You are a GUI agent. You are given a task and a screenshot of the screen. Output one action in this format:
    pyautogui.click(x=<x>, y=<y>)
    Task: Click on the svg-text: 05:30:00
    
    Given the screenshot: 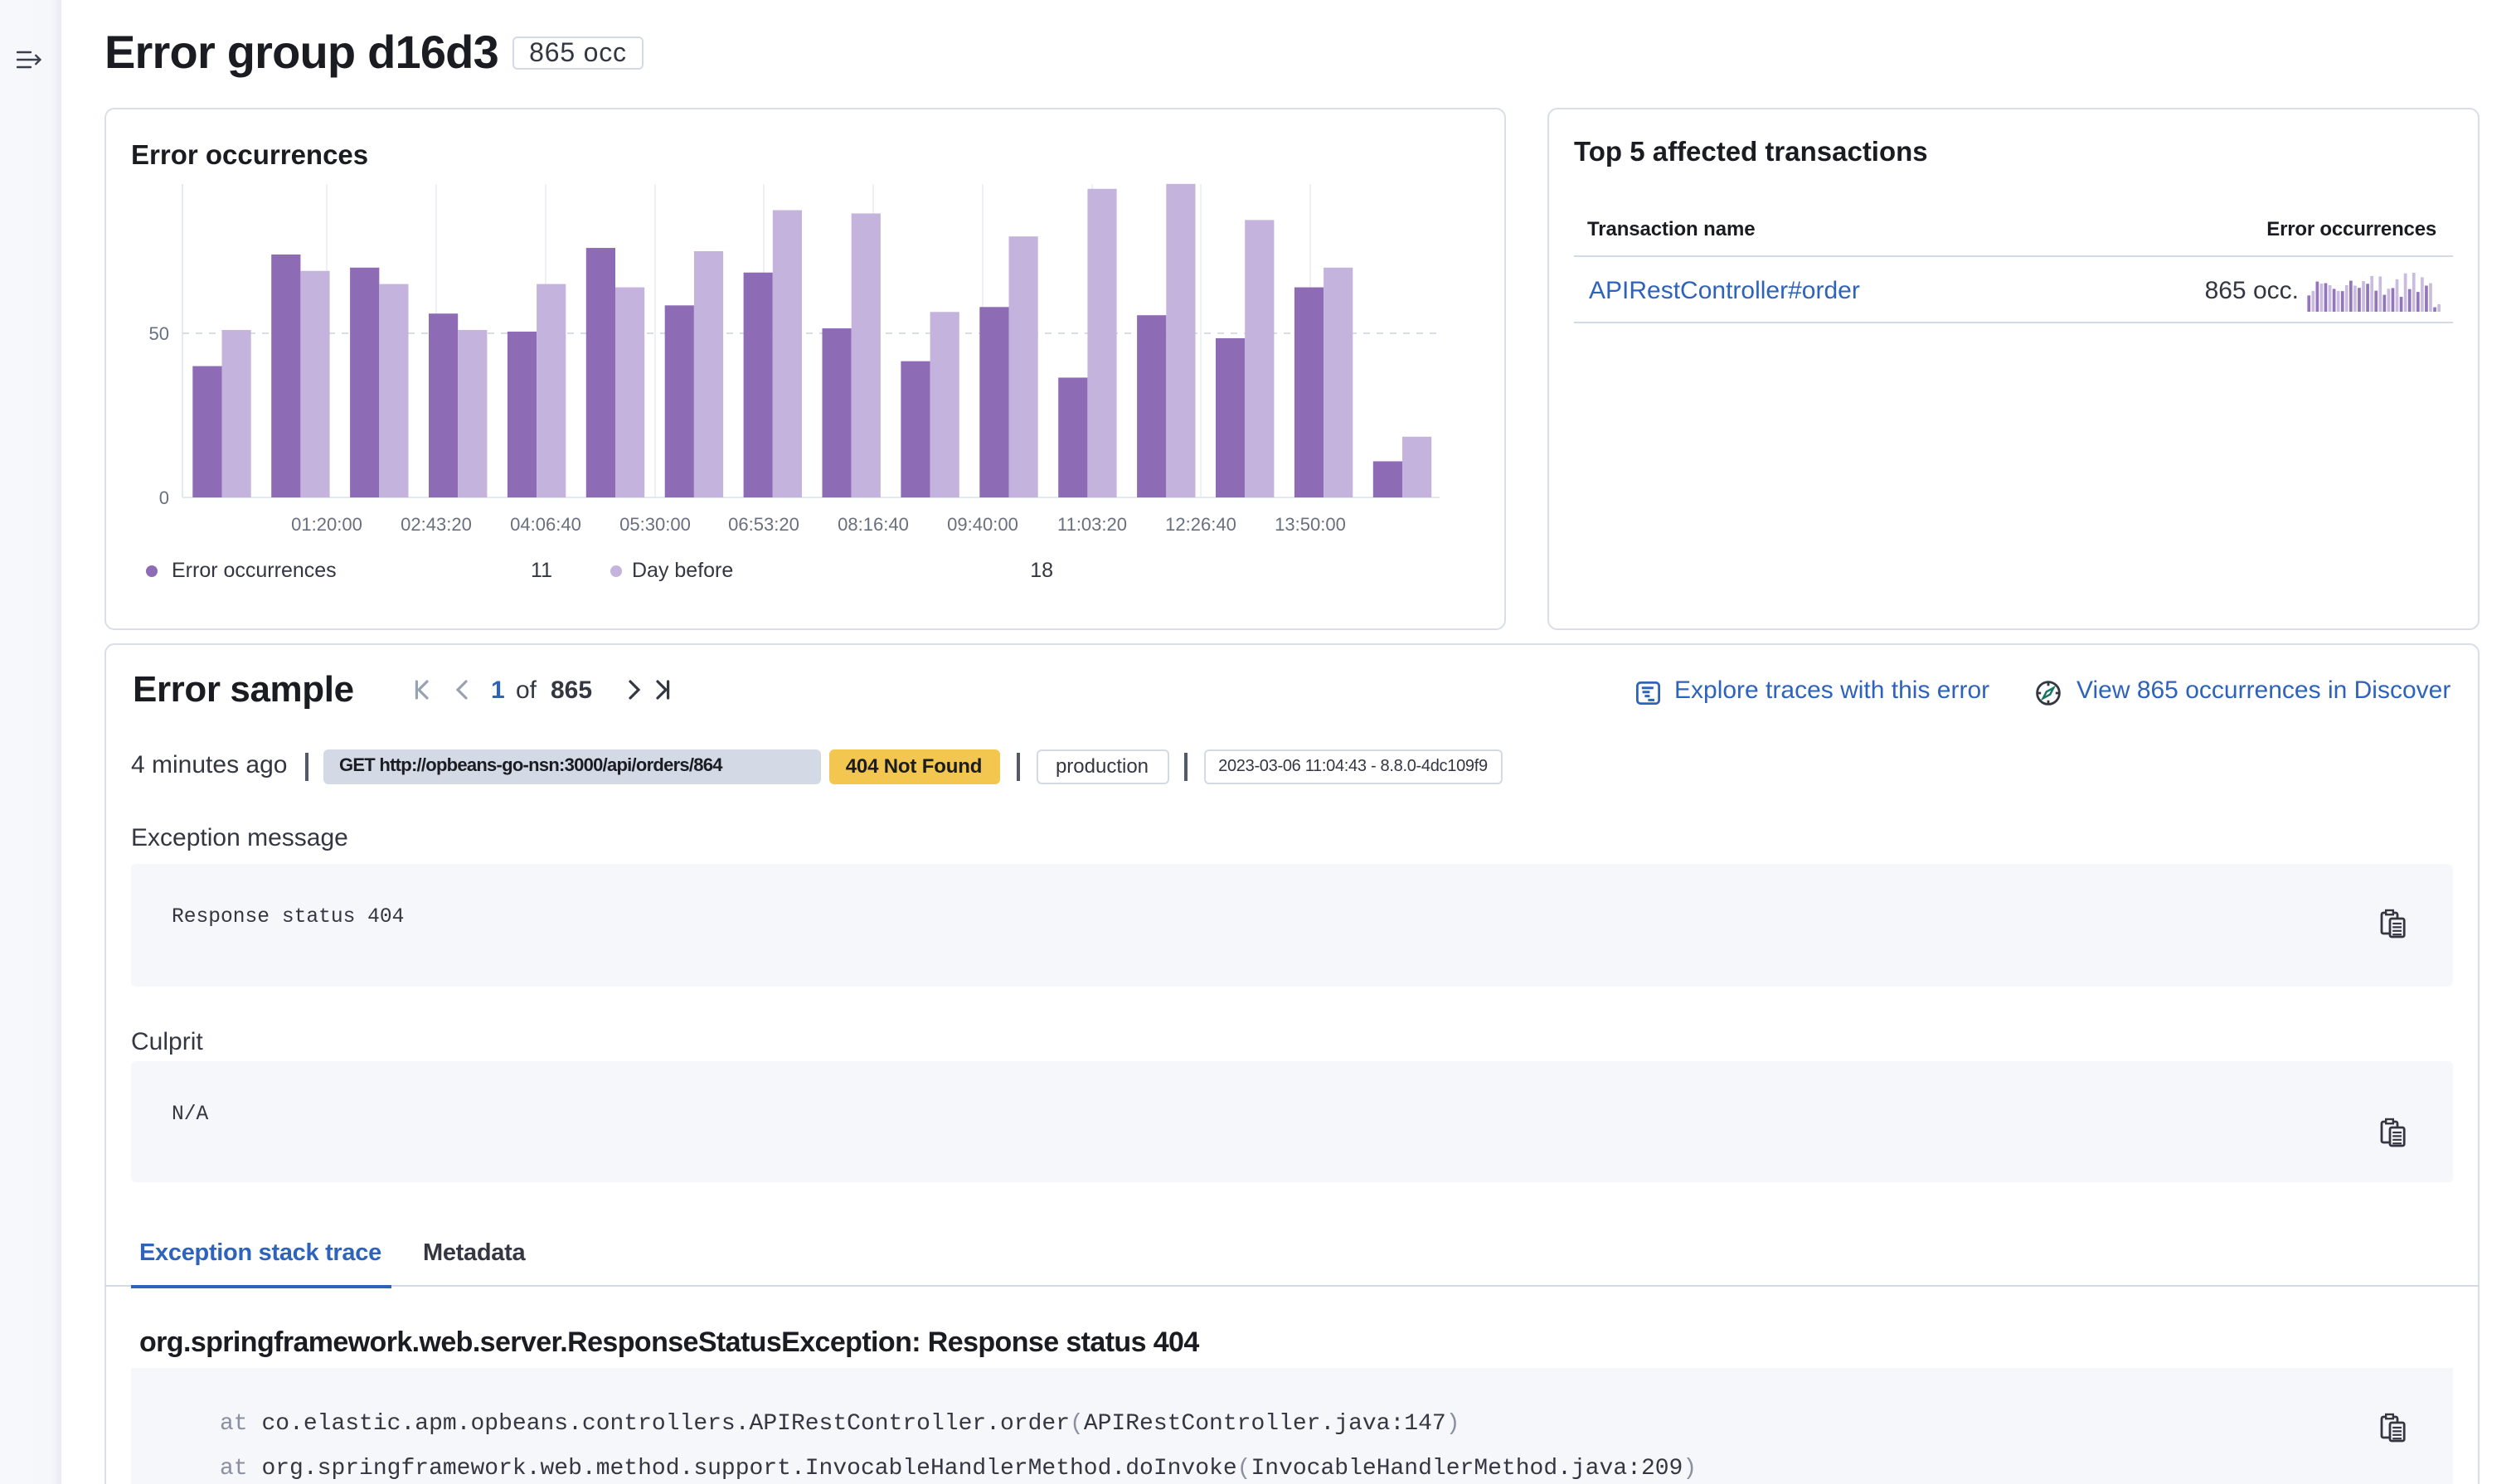 What is the action you would take?
    pyautogui.click(x=655, y=524)
    